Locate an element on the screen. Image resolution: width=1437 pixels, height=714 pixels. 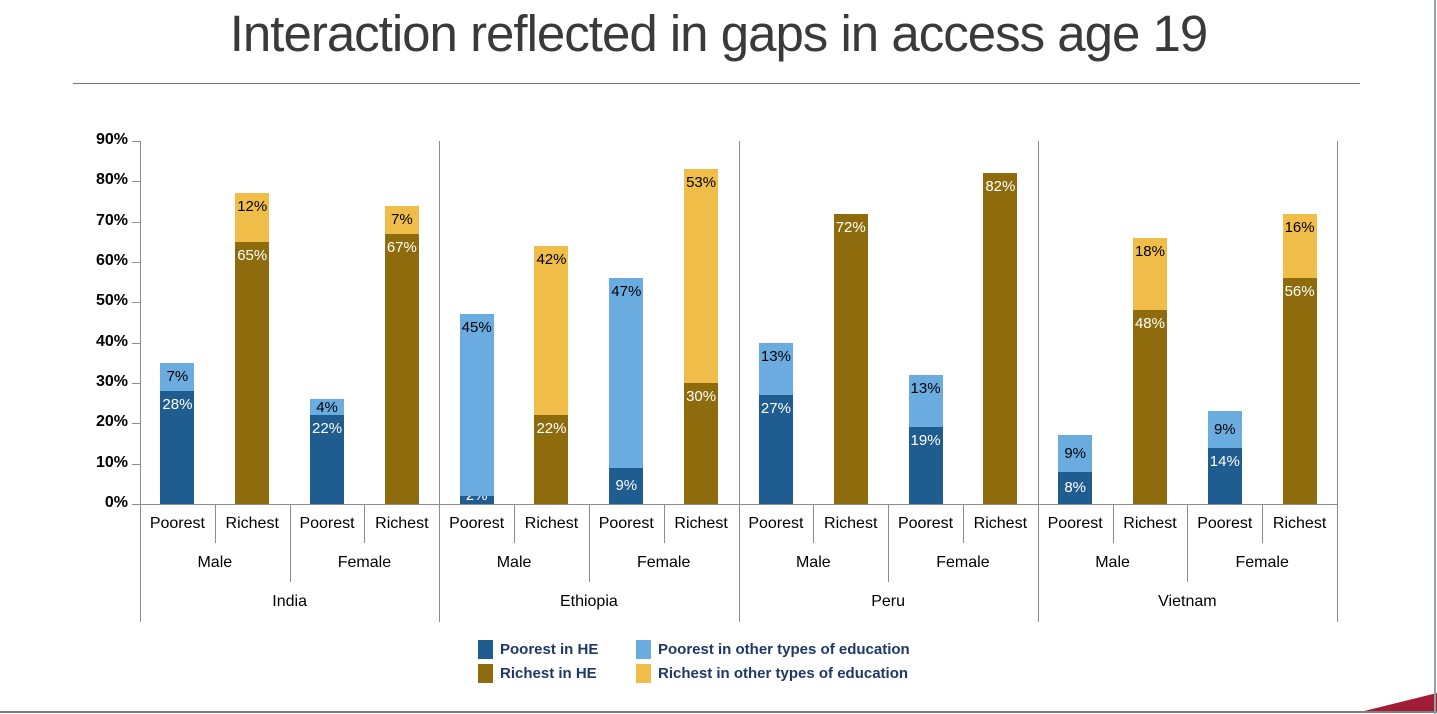
bar-value-label: 27% is located at coordinates (775, 409).